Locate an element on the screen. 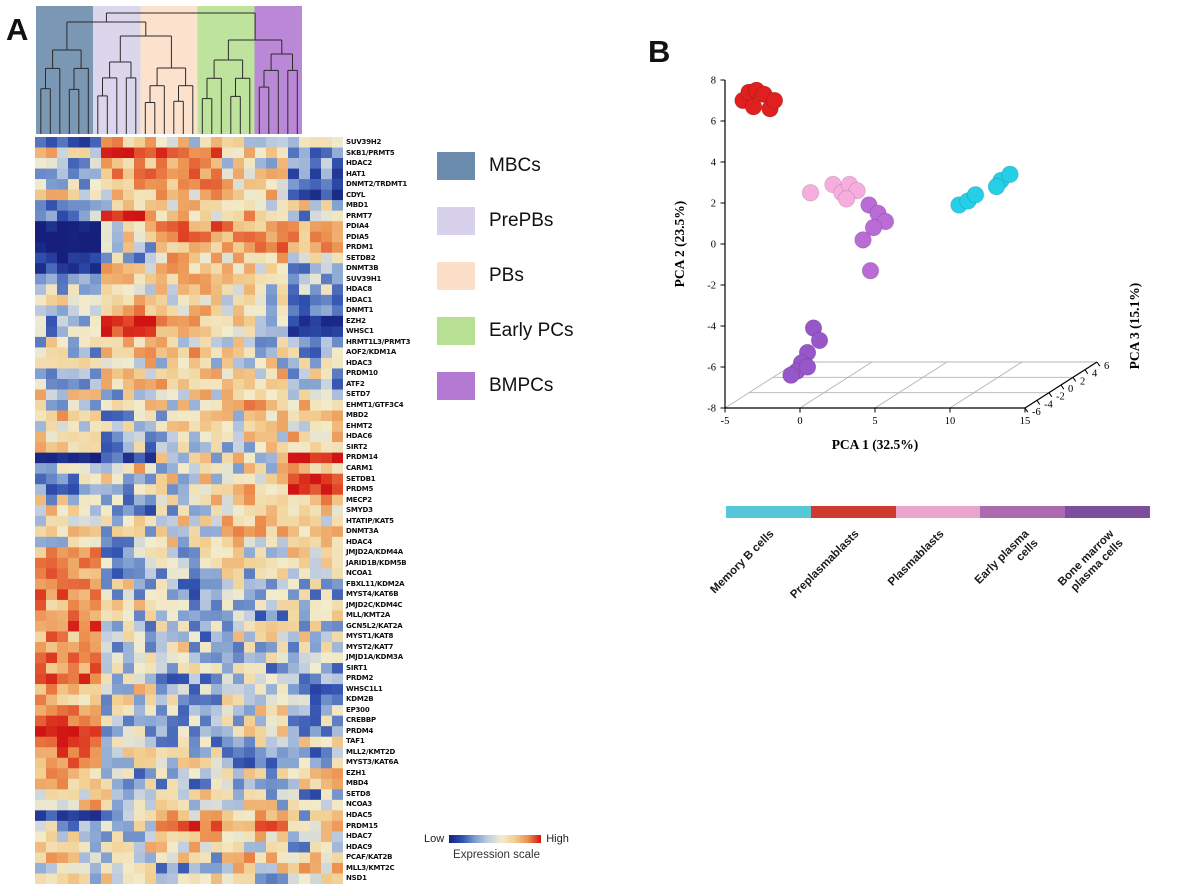  svg-text: -6 is located at coordinates (1036, 412).